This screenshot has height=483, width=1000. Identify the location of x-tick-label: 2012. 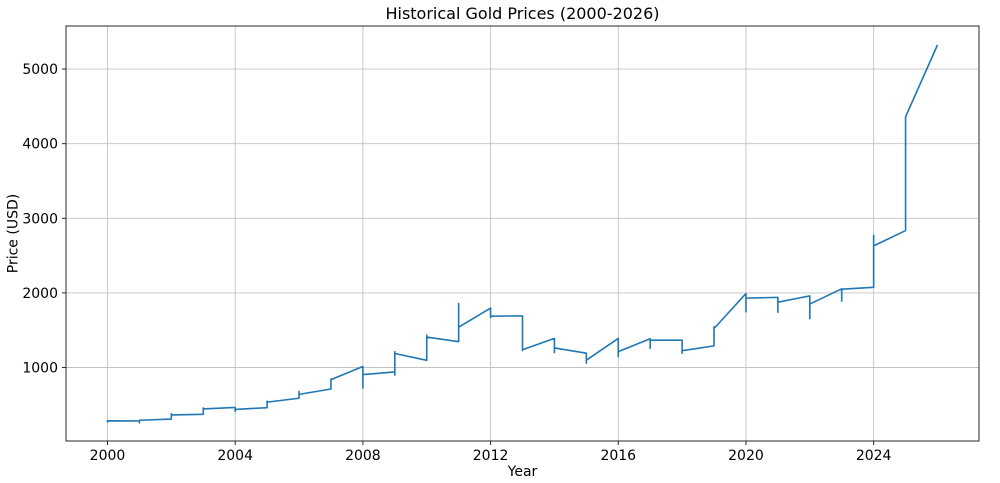
(491, 456).